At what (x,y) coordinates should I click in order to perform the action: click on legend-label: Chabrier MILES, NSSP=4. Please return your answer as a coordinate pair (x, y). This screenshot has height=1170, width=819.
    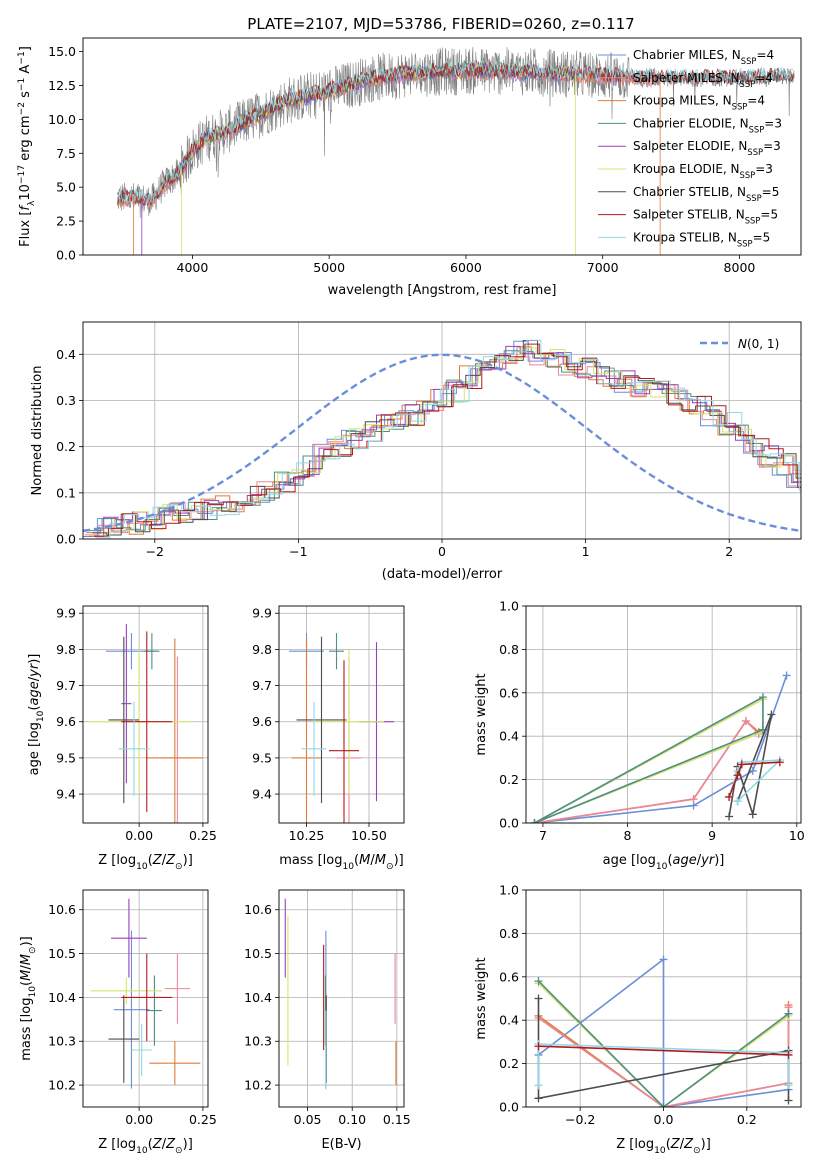
    Looking at the image, I should click on (703, 57).